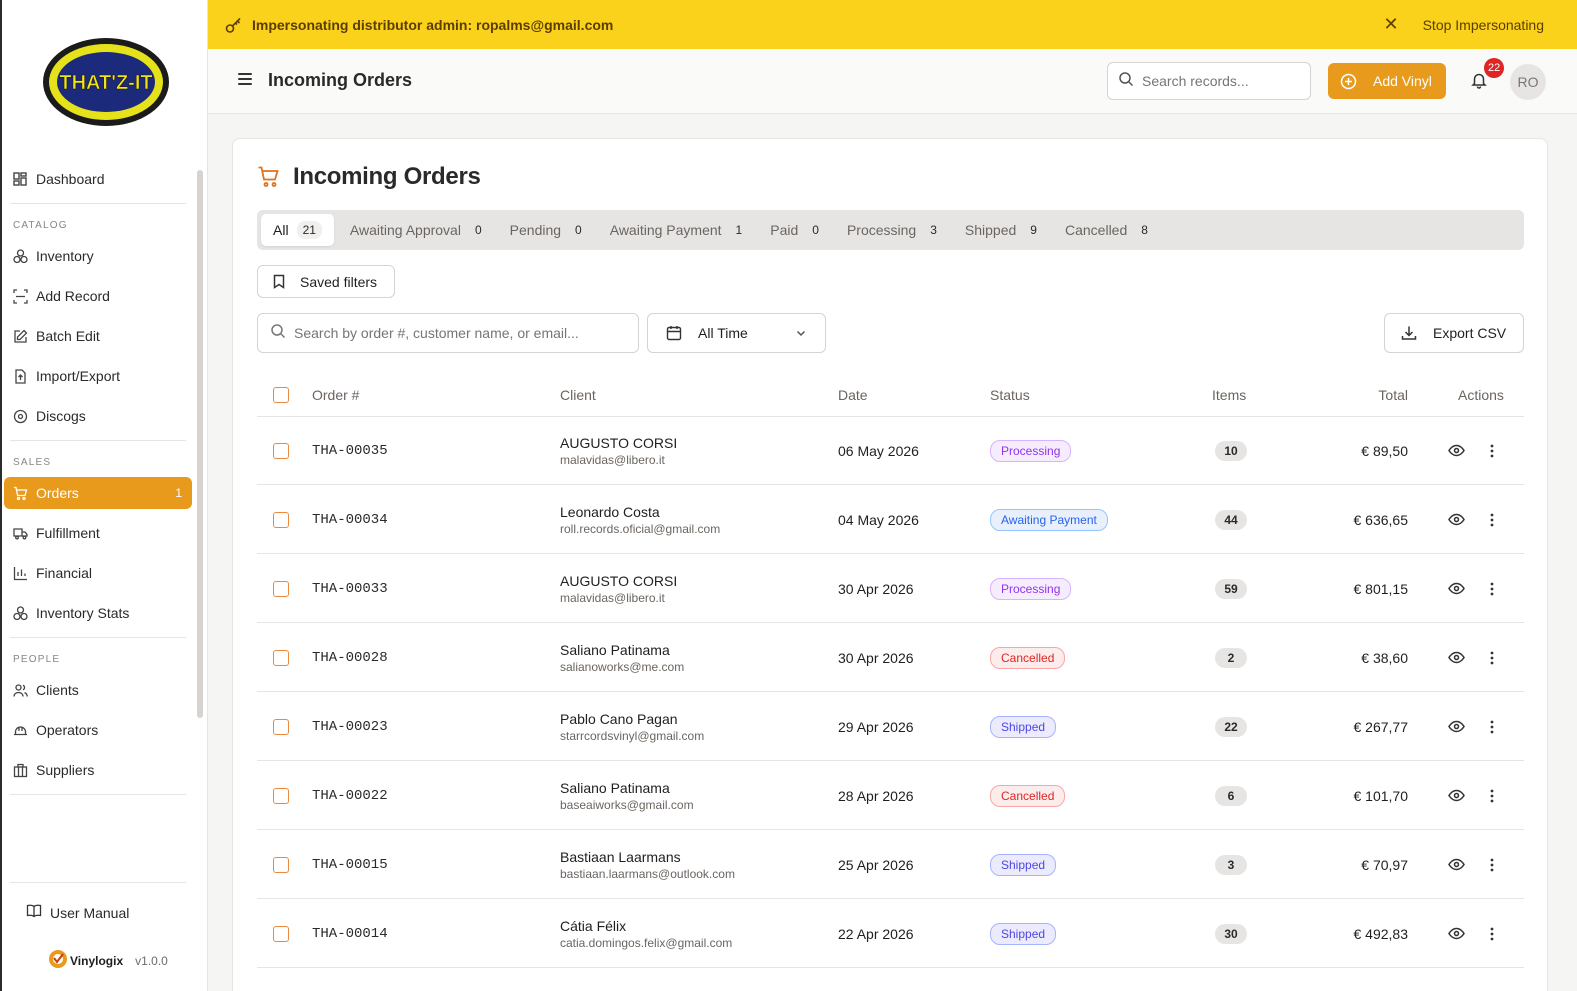 The width and height of the screenshot is (1577, 991). Describe the element at coordinates (98, 179) in the screenshot. I see `sidebar-item-dashboard: Dashboard` at that location.